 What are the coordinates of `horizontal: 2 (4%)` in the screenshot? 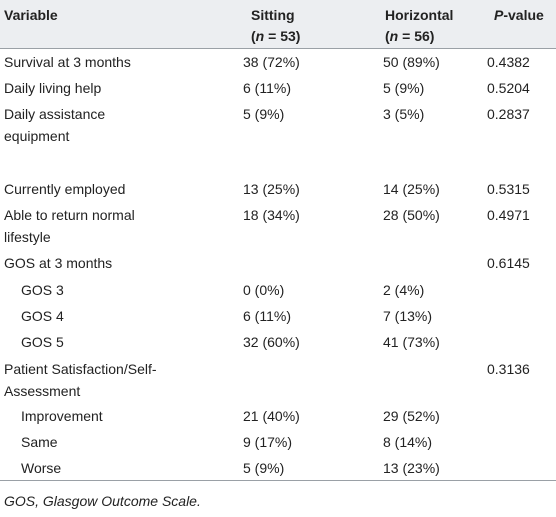 It's located at (404, 289).